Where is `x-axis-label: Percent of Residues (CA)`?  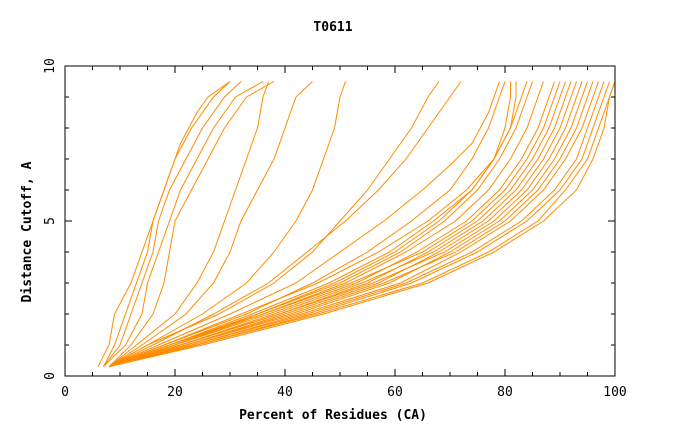
x-axis-label: Percent of Residues (CA) is located at coordinates (333, 415).